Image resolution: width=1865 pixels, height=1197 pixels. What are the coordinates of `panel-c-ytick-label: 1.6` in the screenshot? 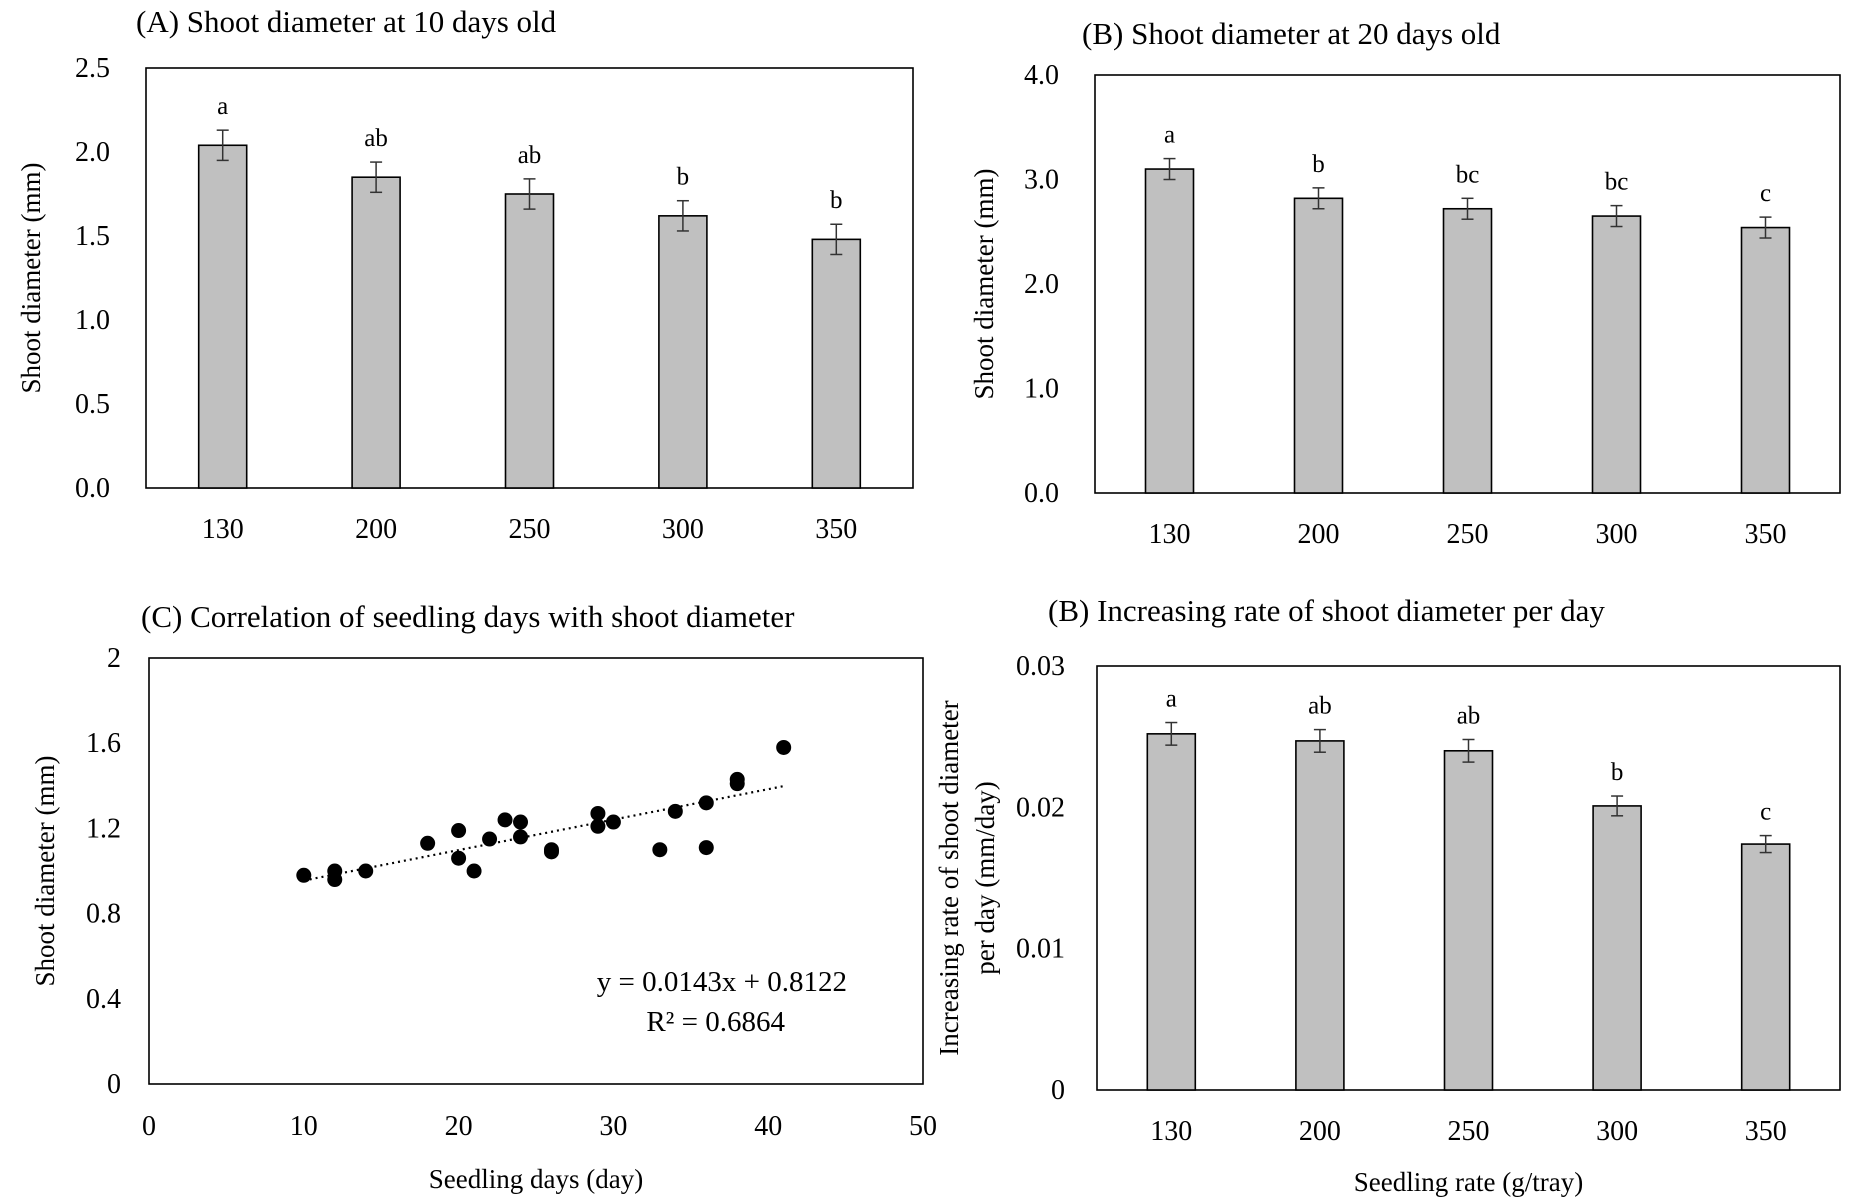 It's located at (103, 743).